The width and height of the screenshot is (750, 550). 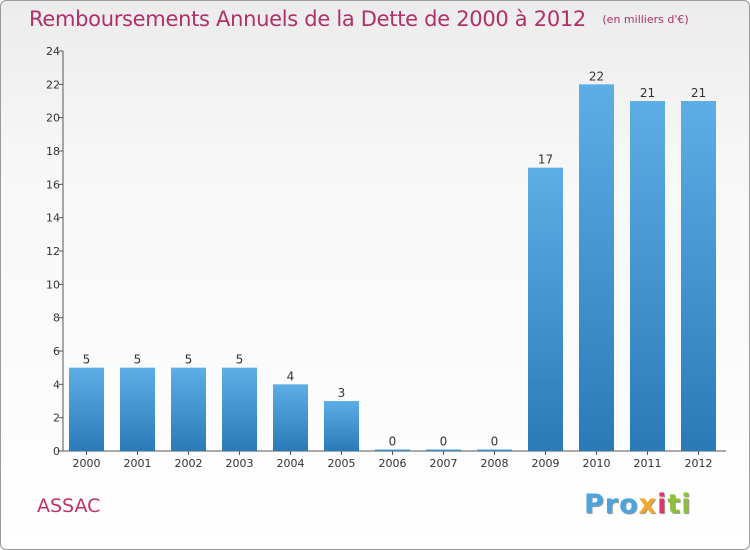 What do you see at coordinates (596, 76) in the screenshot?
I see `value-label-2010: 22` at bounding box center [596, 76].